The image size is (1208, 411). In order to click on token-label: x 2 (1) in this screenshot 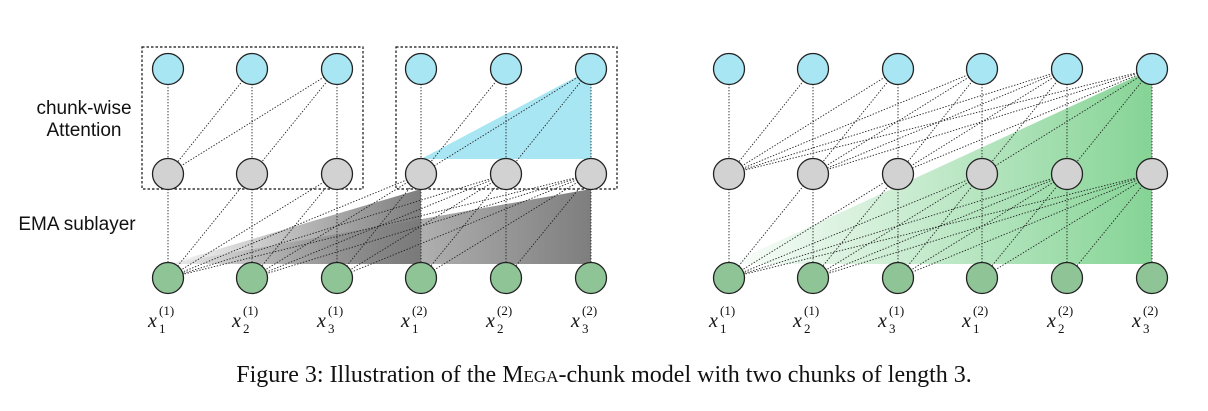, I will do `click(244, 319)`.